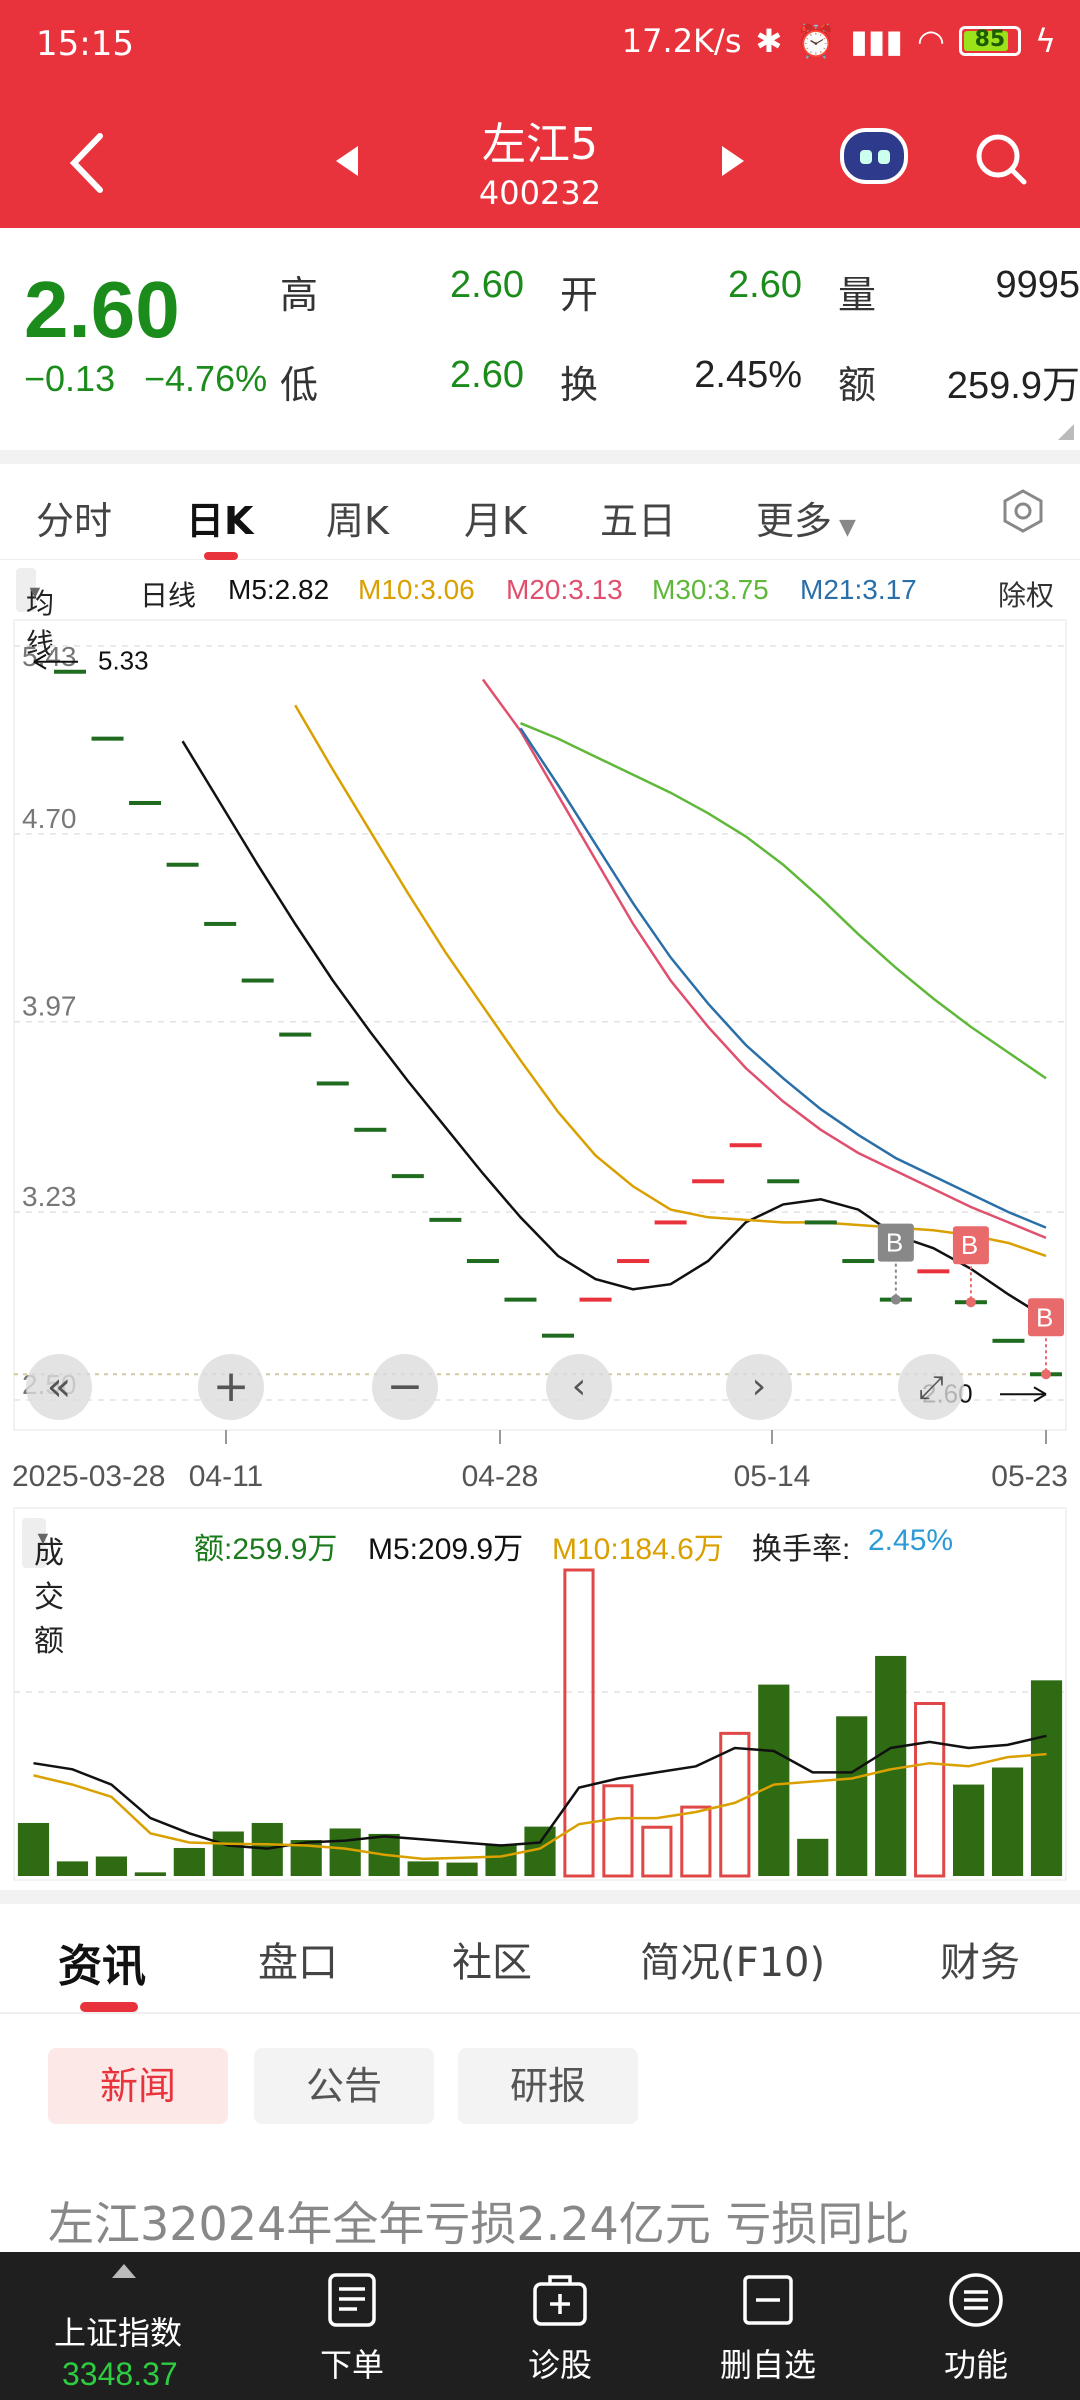 The image size is (1080, 2400). Describe the element at coordinates (839, 41) in the screenshot. I see `status-icons: 17.2K/s ✱ ⏰ ▮▮▮ ◠ 85 ϟ` at that location.